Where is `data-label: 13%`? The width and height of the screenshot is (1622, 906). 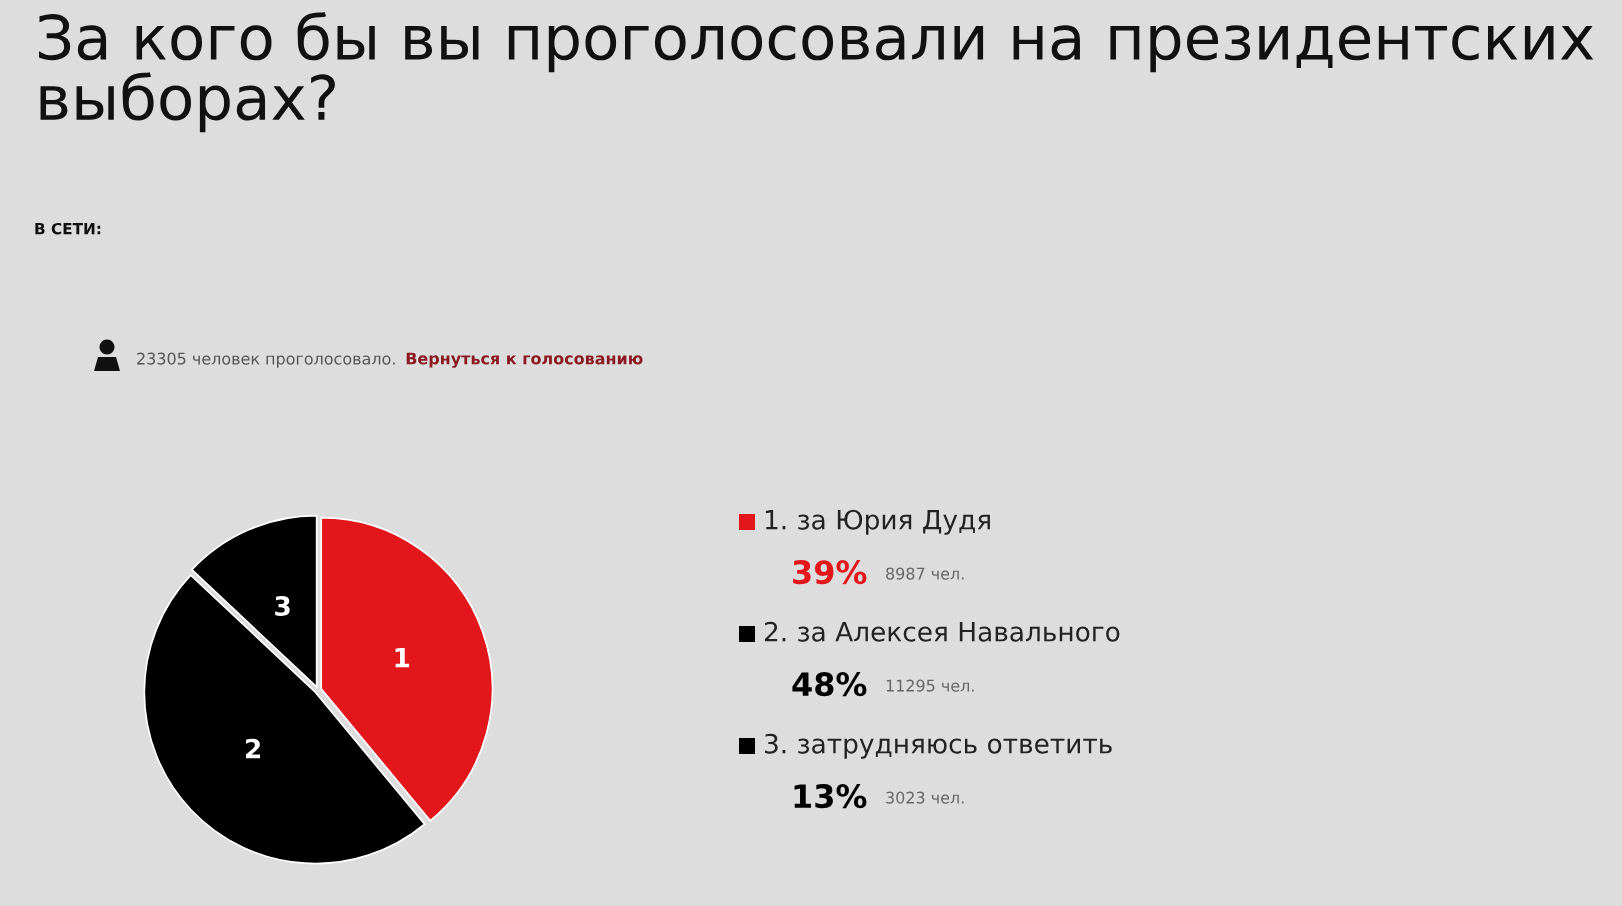
data-label: 13% is located at coordinates (830, 796).